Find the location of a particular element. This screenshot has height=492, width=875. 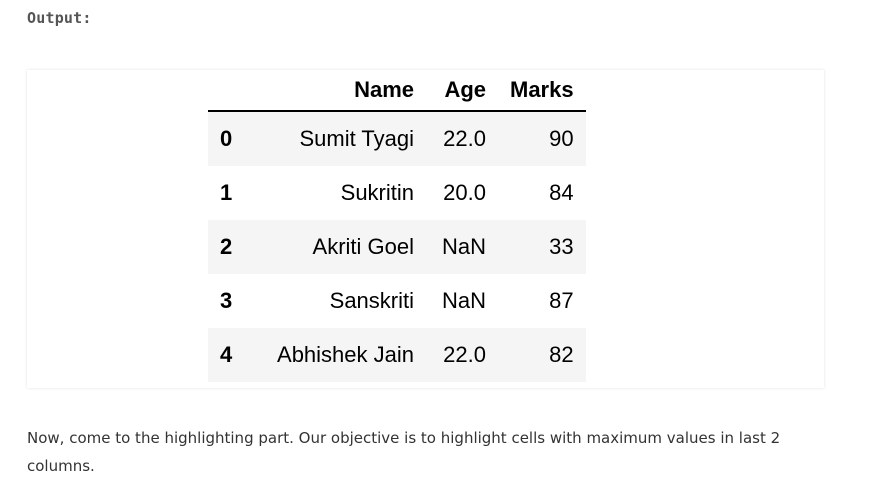

row-index: 4 is located at coordinates (226, 354).